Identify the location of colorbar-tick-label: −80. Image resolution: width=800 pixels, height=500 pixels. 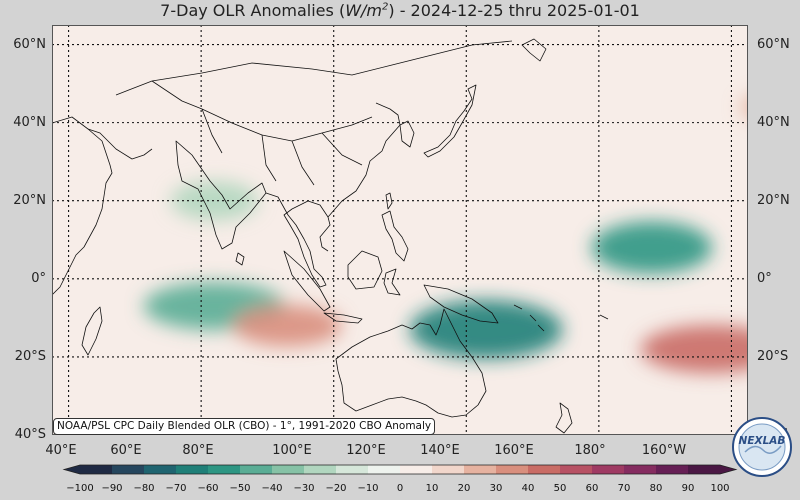
(144, 488).